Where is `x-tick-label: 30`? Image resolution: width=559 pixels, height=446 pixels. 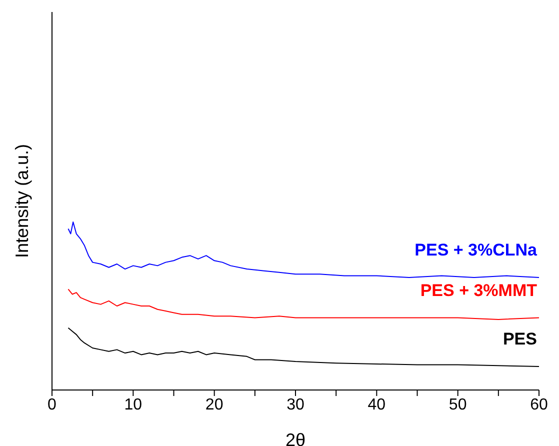 x-tick-label: 30 is located at coordinates (295, 405).